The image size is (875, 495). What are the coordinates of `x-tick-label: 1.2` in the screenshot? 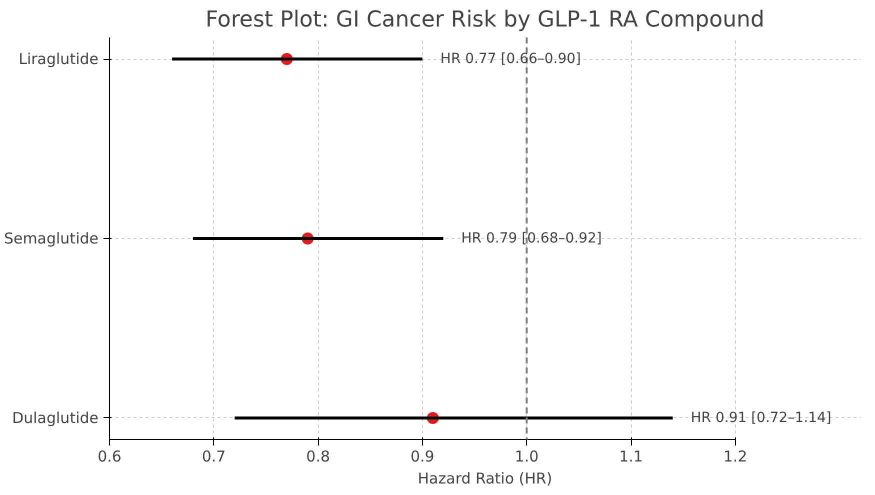 It's located at (735, 457).